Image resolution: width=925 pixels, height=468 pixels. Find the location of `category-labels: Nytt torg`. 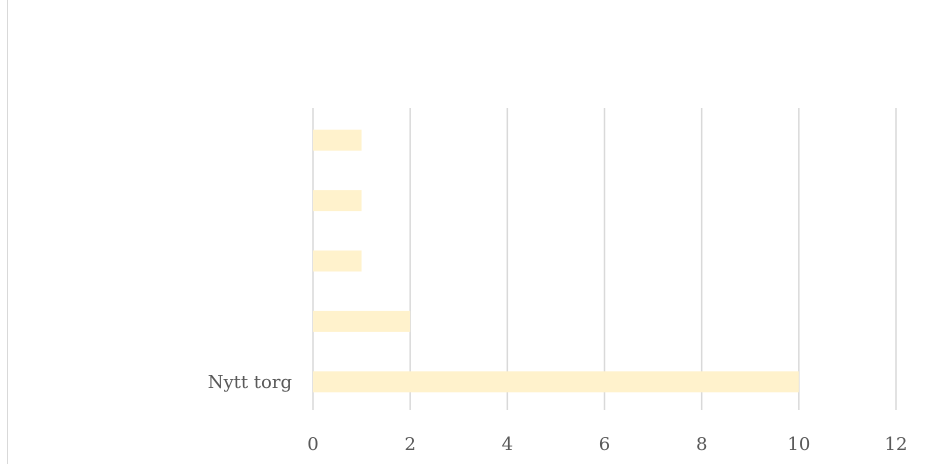

category-labels: Nytt torg is located at coordinates (250, 382).